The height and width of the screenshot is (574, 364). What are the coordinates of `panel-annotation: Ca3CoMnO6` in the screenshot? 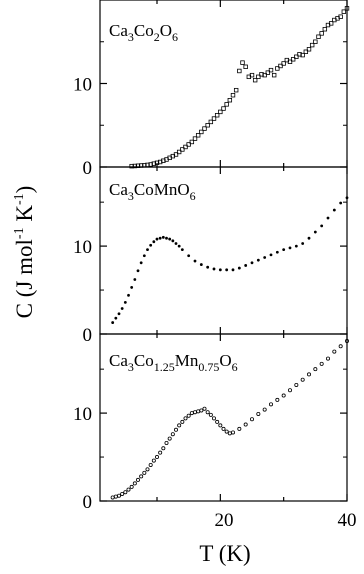 It's located at (152, 191).